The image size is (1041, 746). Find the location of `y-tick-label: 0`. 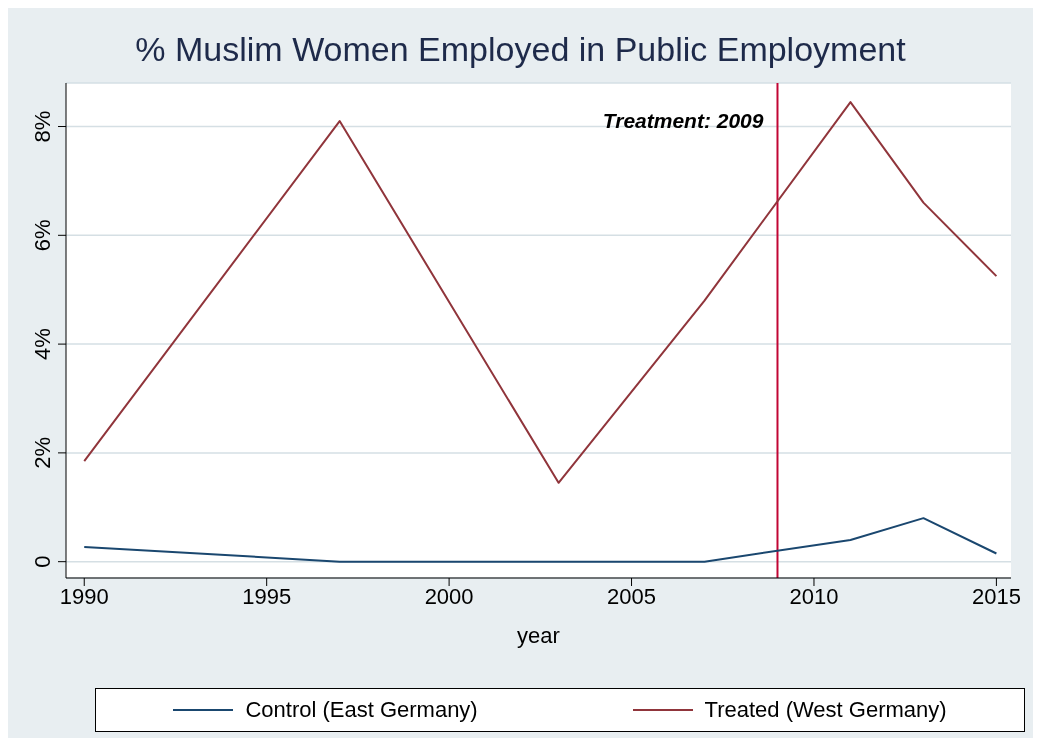

y-tick-label: 0 is located at coordinates (42, 561).